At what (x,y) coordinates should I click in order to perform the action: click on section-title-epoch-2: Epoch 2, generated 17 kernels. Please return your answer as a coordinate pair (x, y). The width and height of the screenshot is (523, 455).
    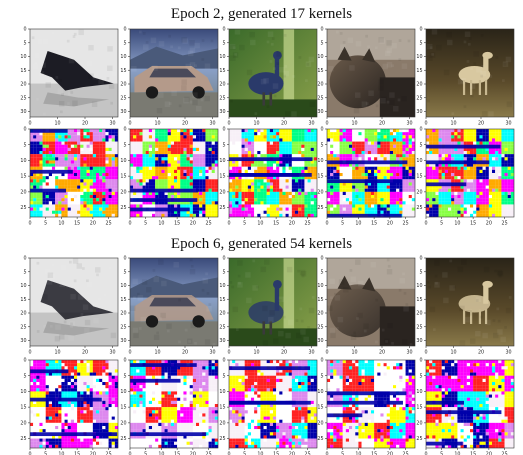
    Looking at the image, I should click on (261, 14).